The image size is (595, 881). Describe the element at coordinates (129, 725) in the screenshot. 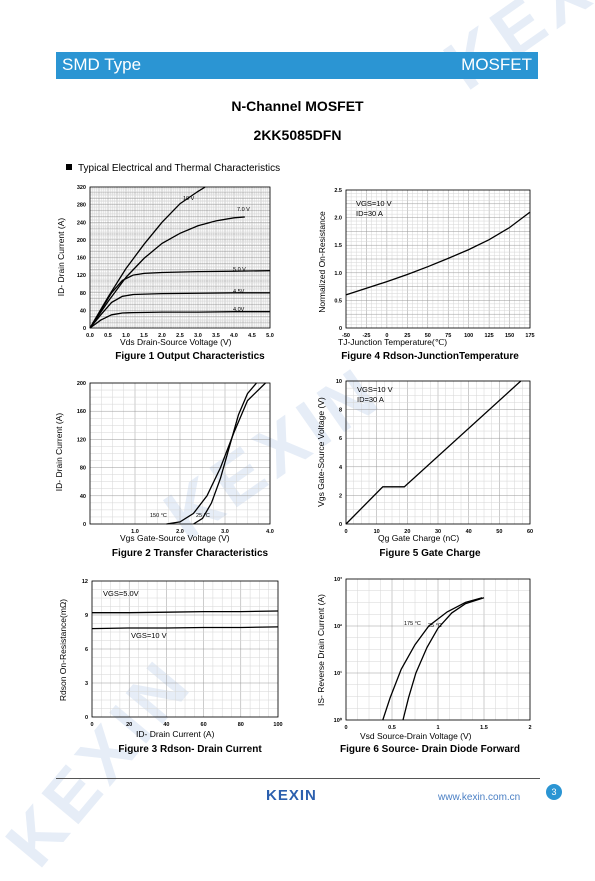

I see `fig3-xtick-label: 20` at that location.